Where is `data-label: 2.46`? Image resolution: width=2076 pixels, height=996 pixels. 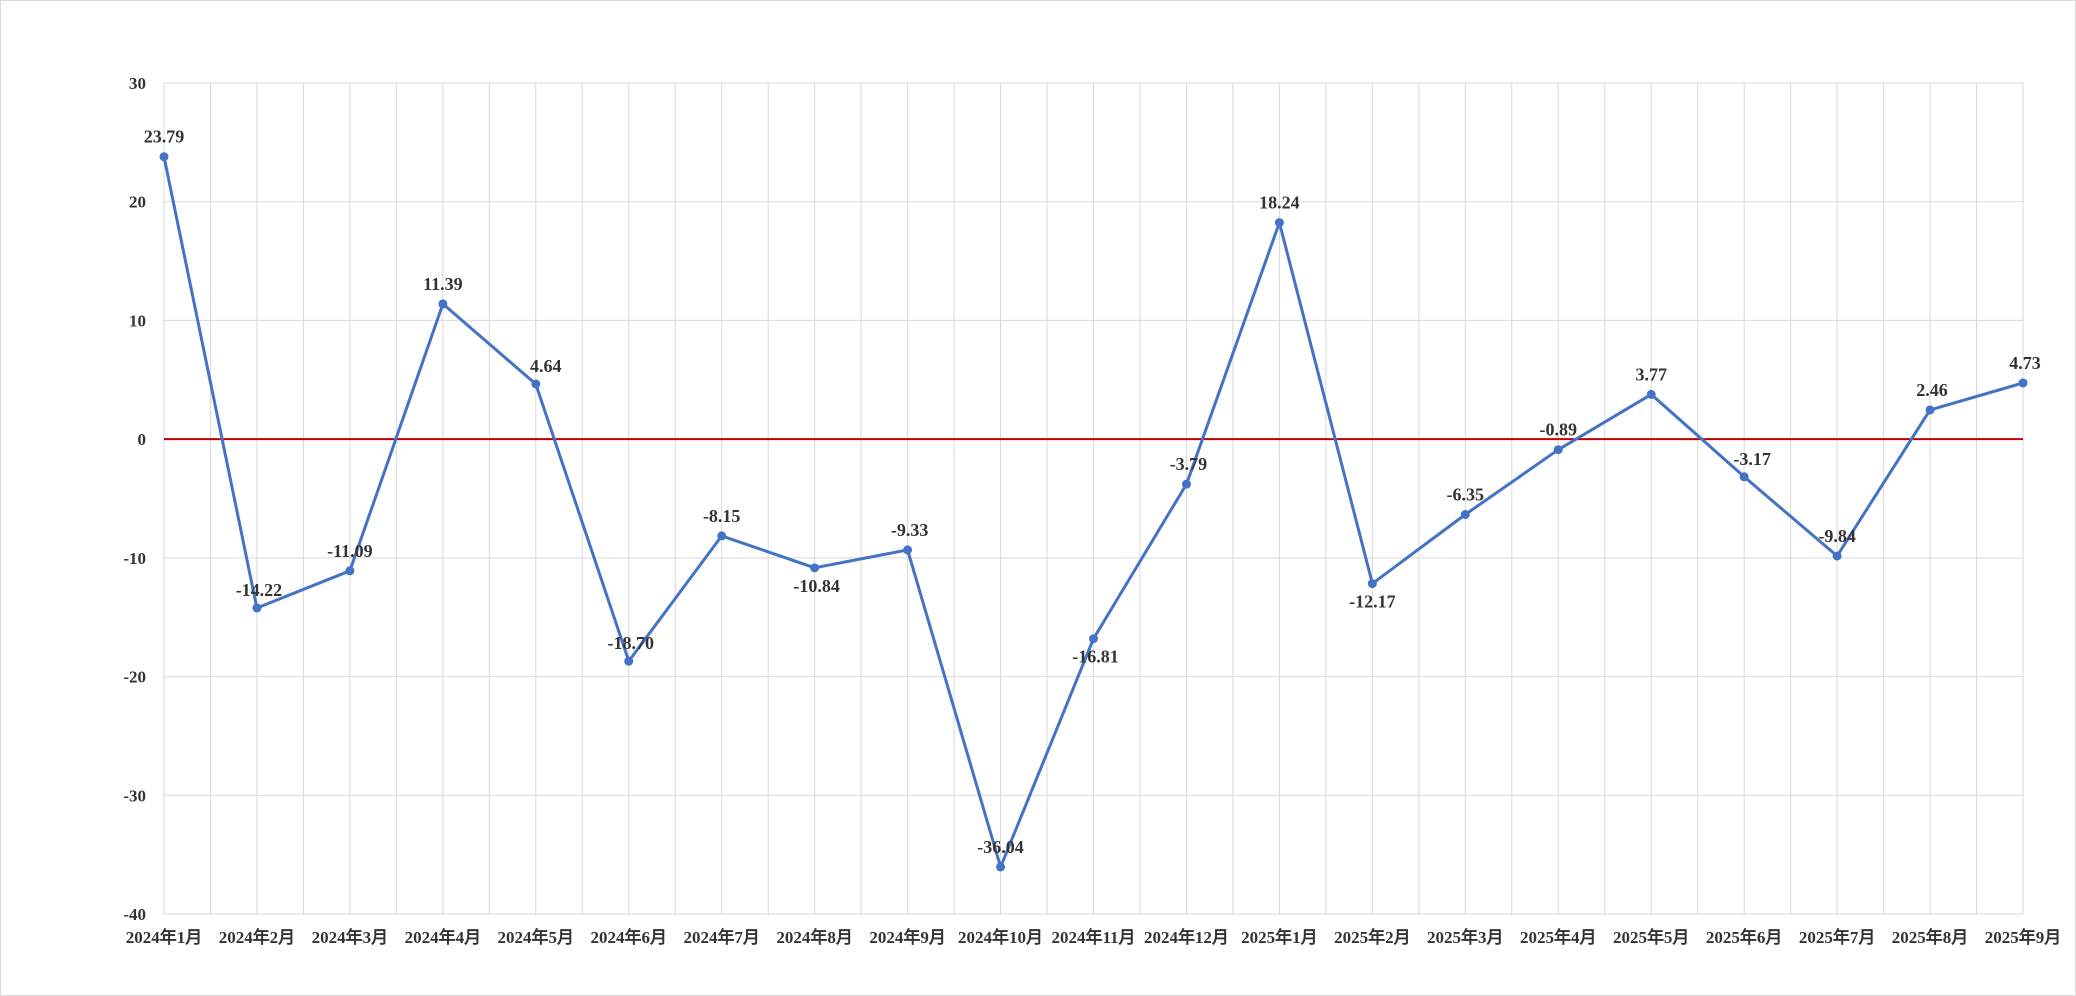 data-label: 2.46 is located at coordinates (1932, 390).